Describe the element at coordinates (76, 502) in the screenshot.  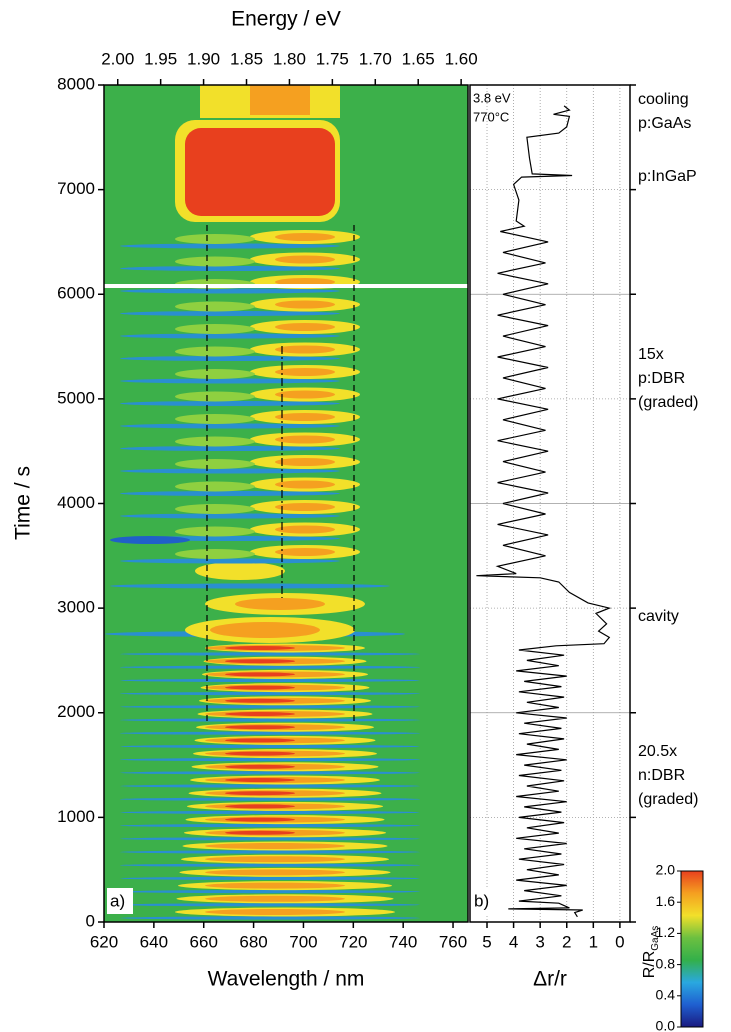
I see `y-tick-label: 4000` at that location.